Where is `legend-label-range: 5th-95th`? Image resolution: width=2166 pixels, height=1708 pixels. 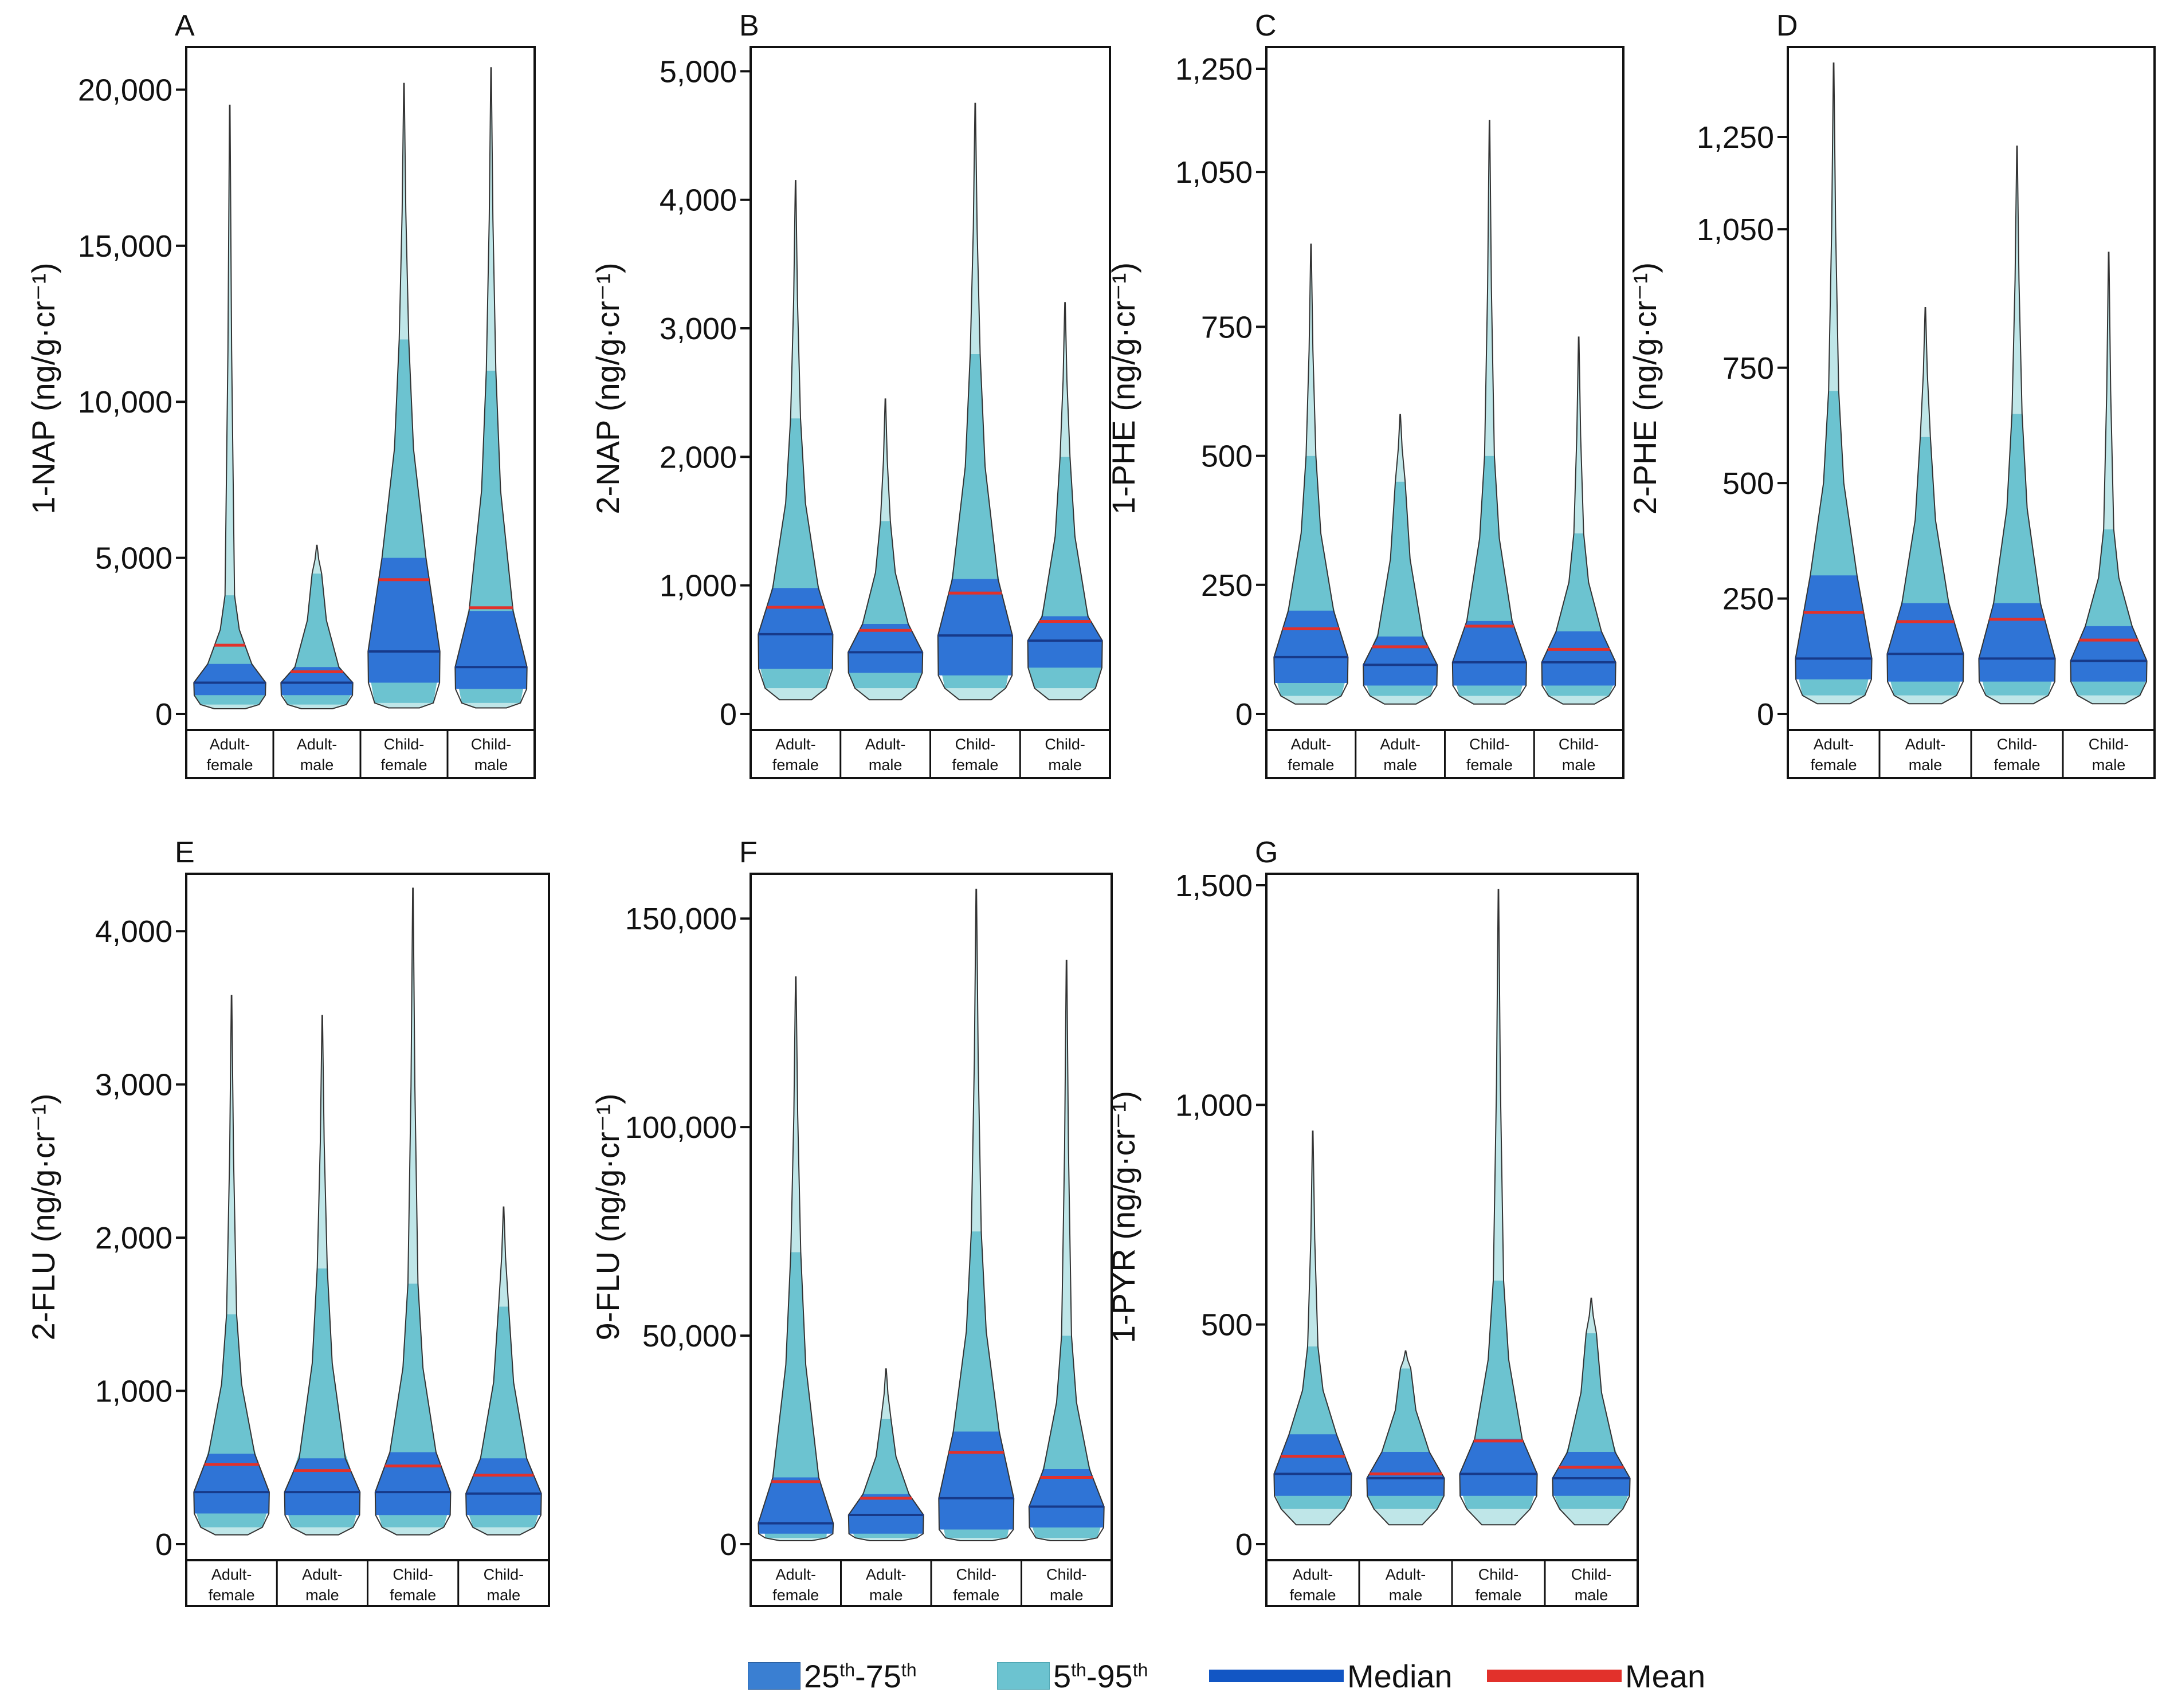 legend-label-range: 5th-95th is located at coordinates (1100, 1676).